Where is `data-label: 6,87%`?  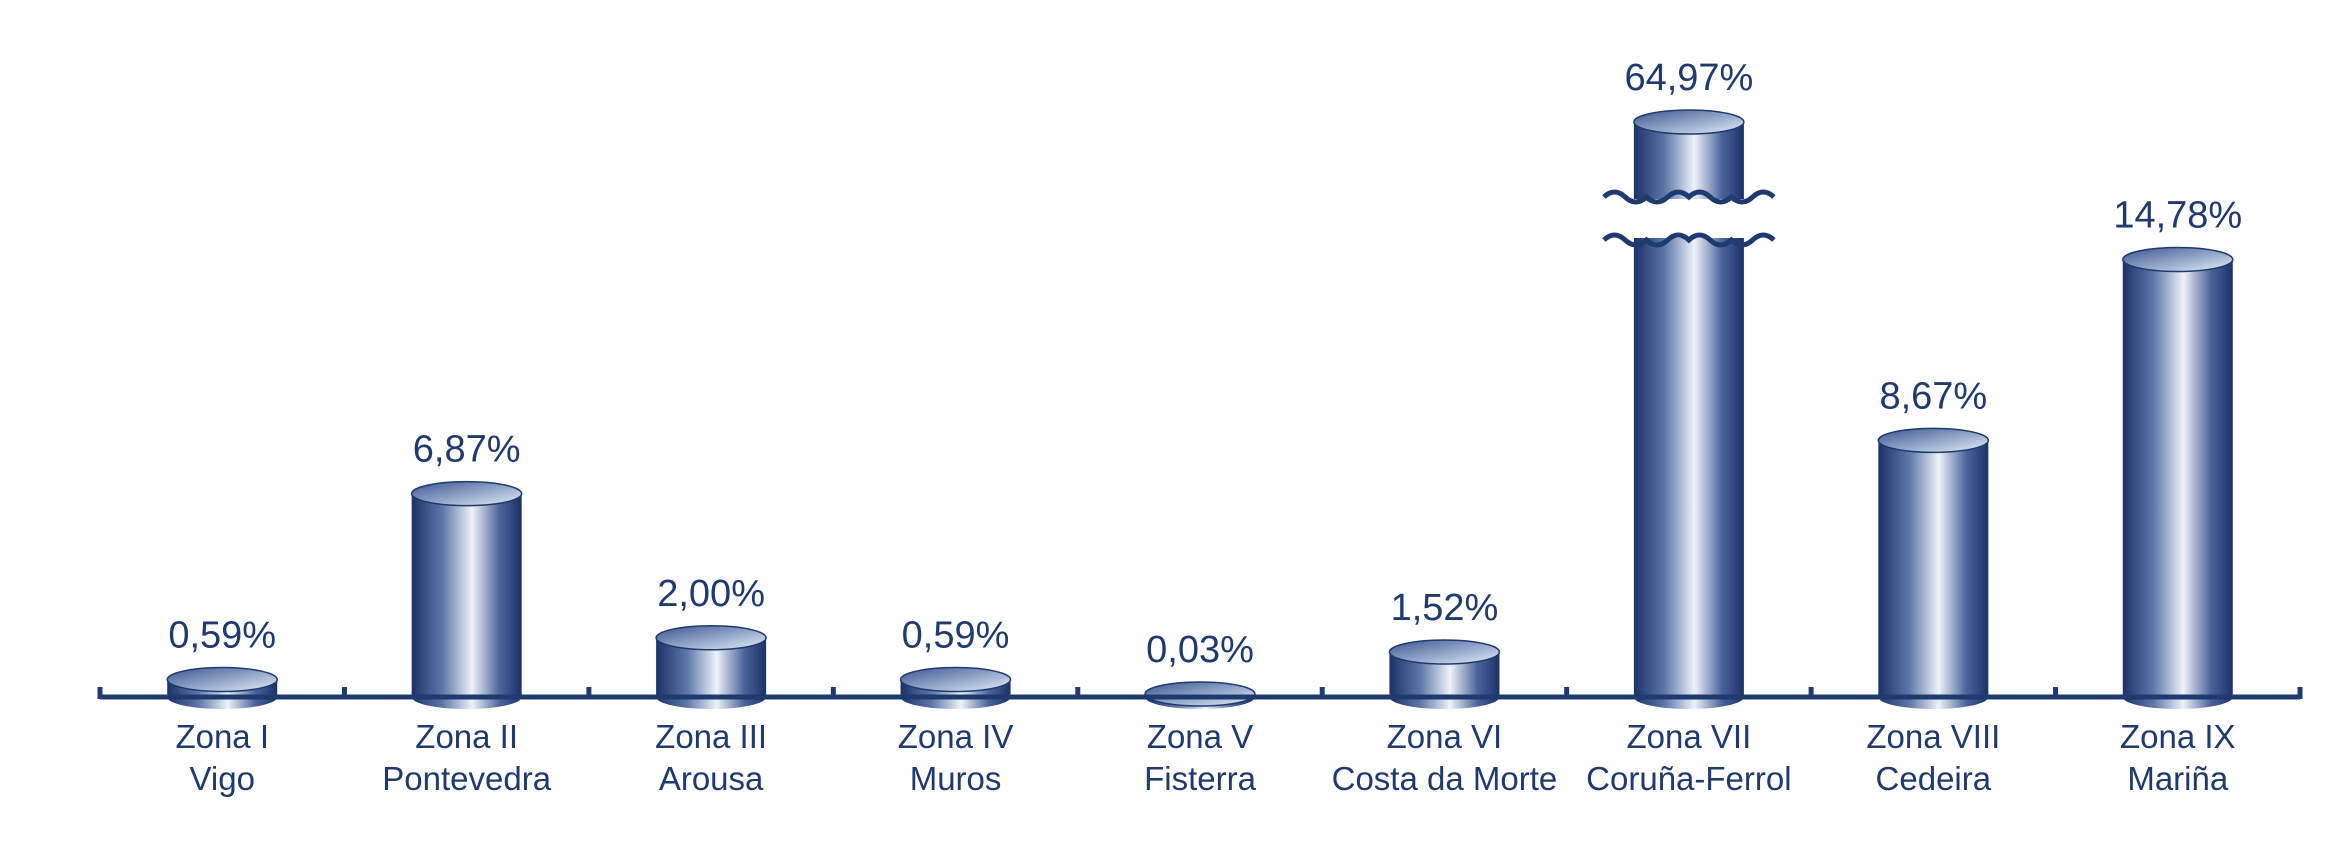 data-label: 6,87% is located at coordinates (467, 450).